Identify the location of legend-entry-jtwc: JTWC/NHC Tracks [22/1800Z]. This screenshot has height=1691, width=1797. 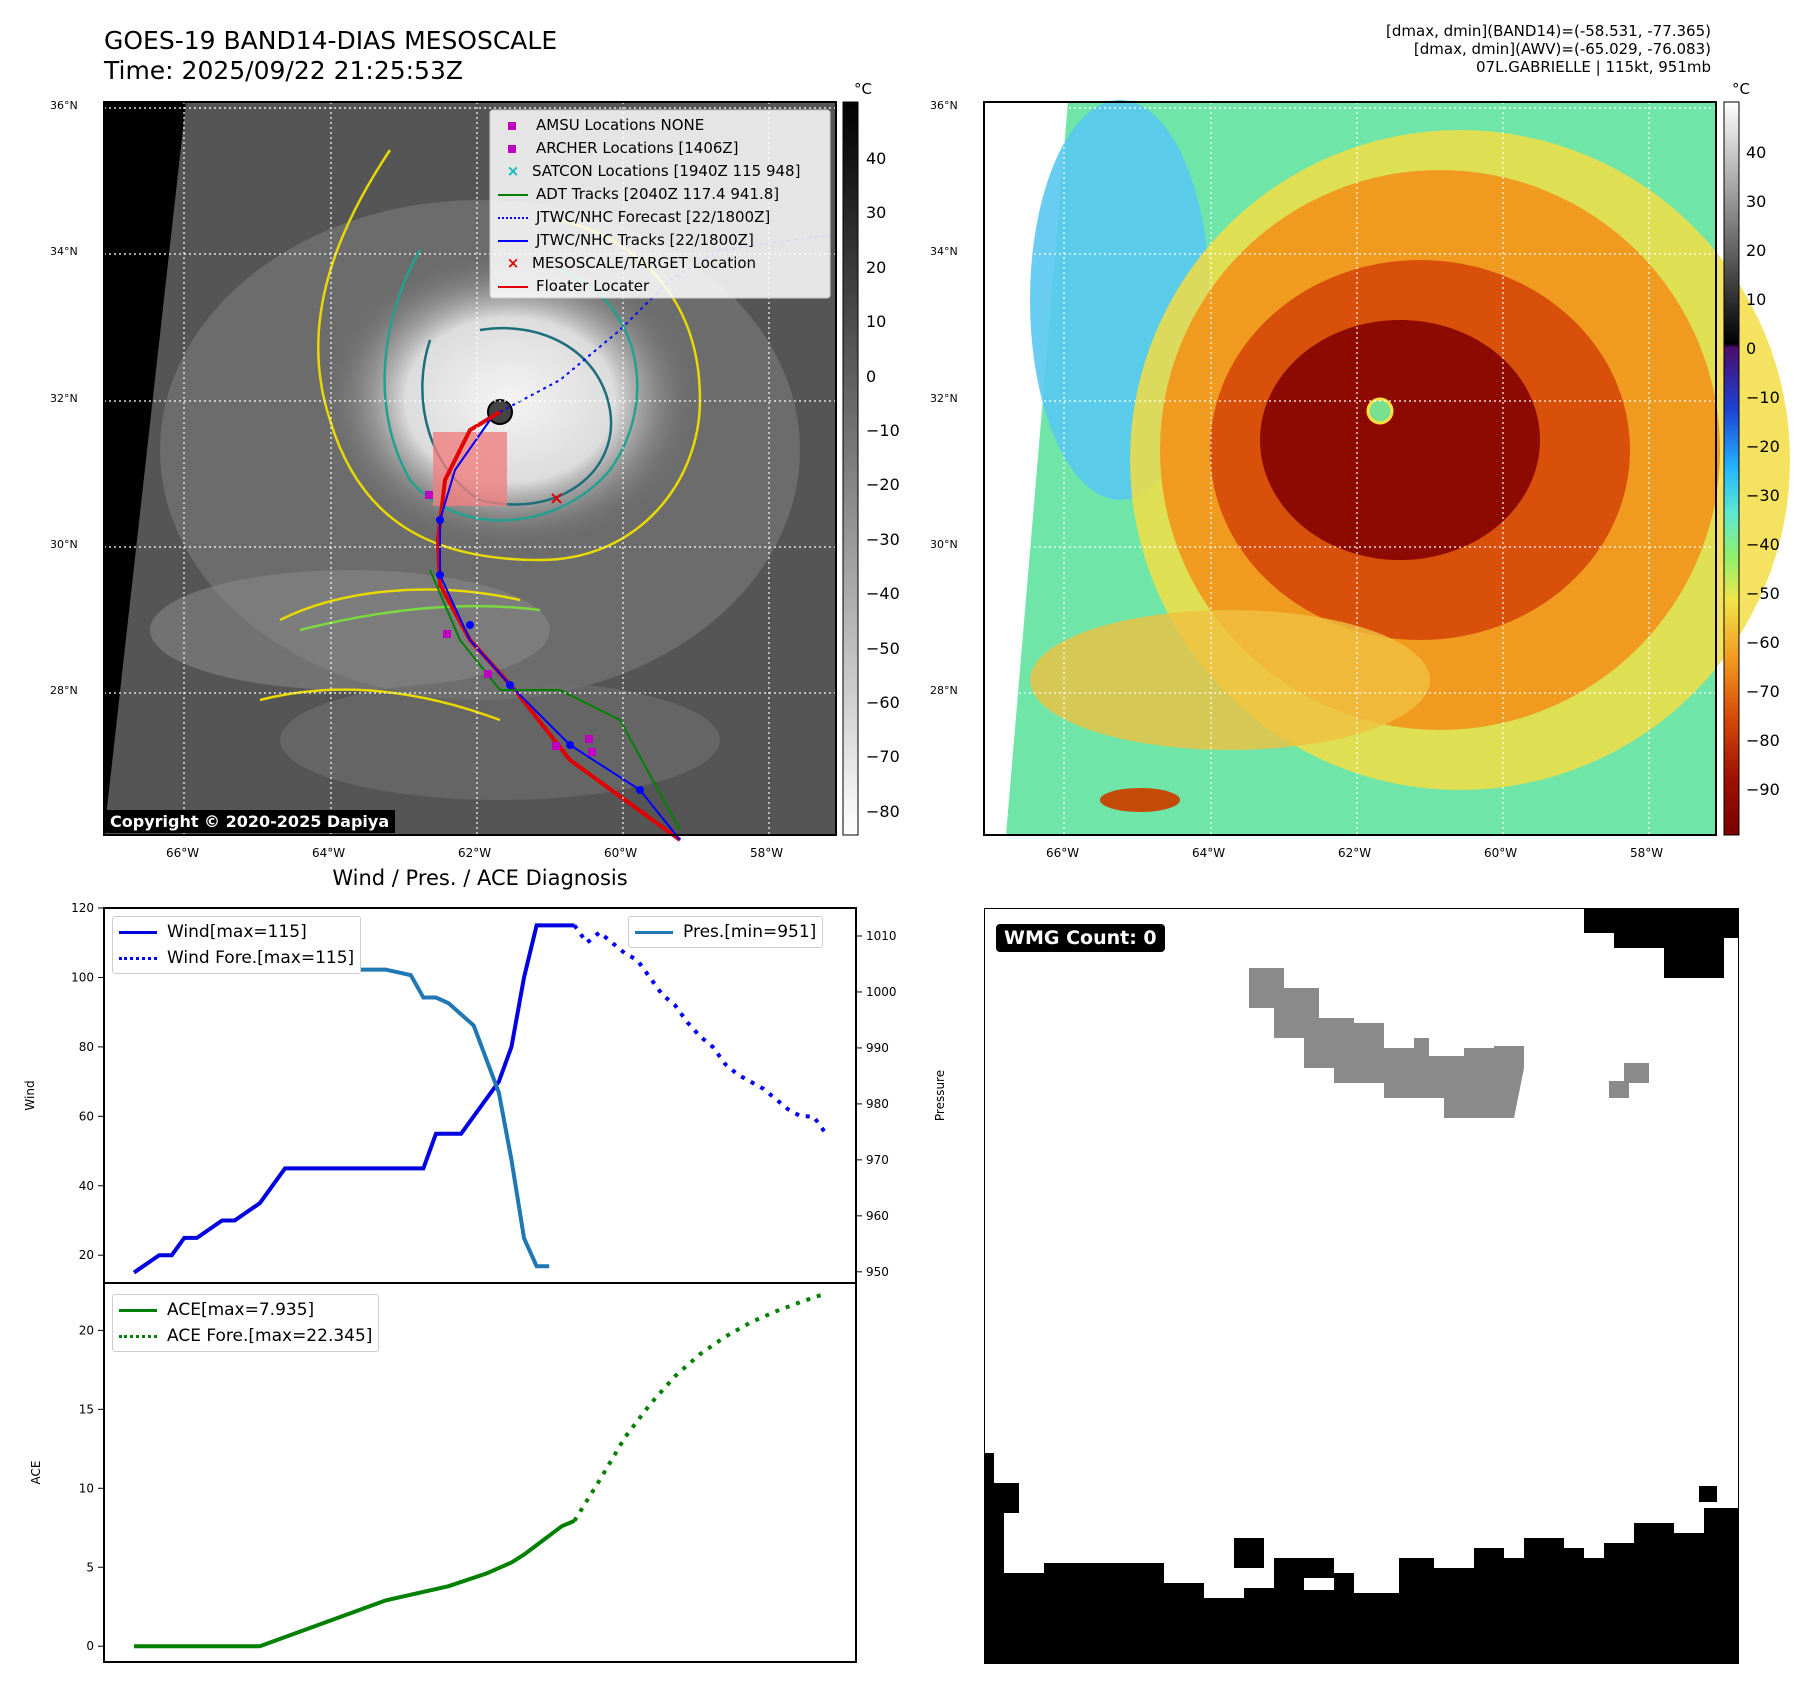
(663, 240).